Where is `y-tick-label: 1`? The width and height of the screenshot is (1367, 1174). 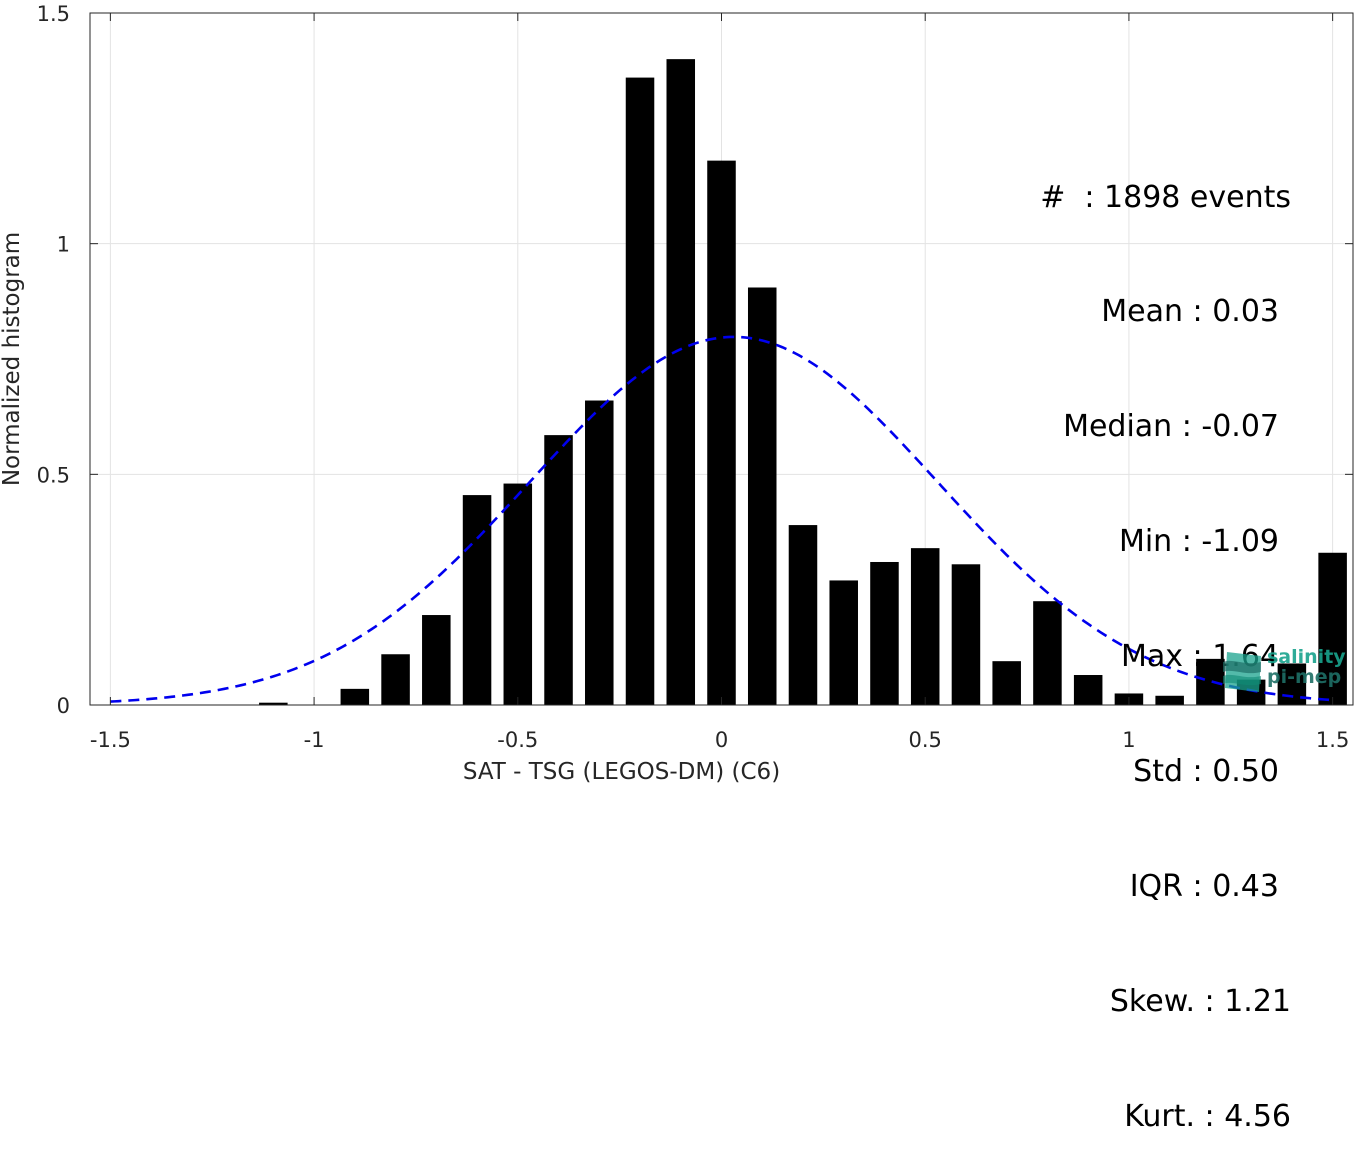
y-tick-label: 1 is located at coordinates (63, 245).